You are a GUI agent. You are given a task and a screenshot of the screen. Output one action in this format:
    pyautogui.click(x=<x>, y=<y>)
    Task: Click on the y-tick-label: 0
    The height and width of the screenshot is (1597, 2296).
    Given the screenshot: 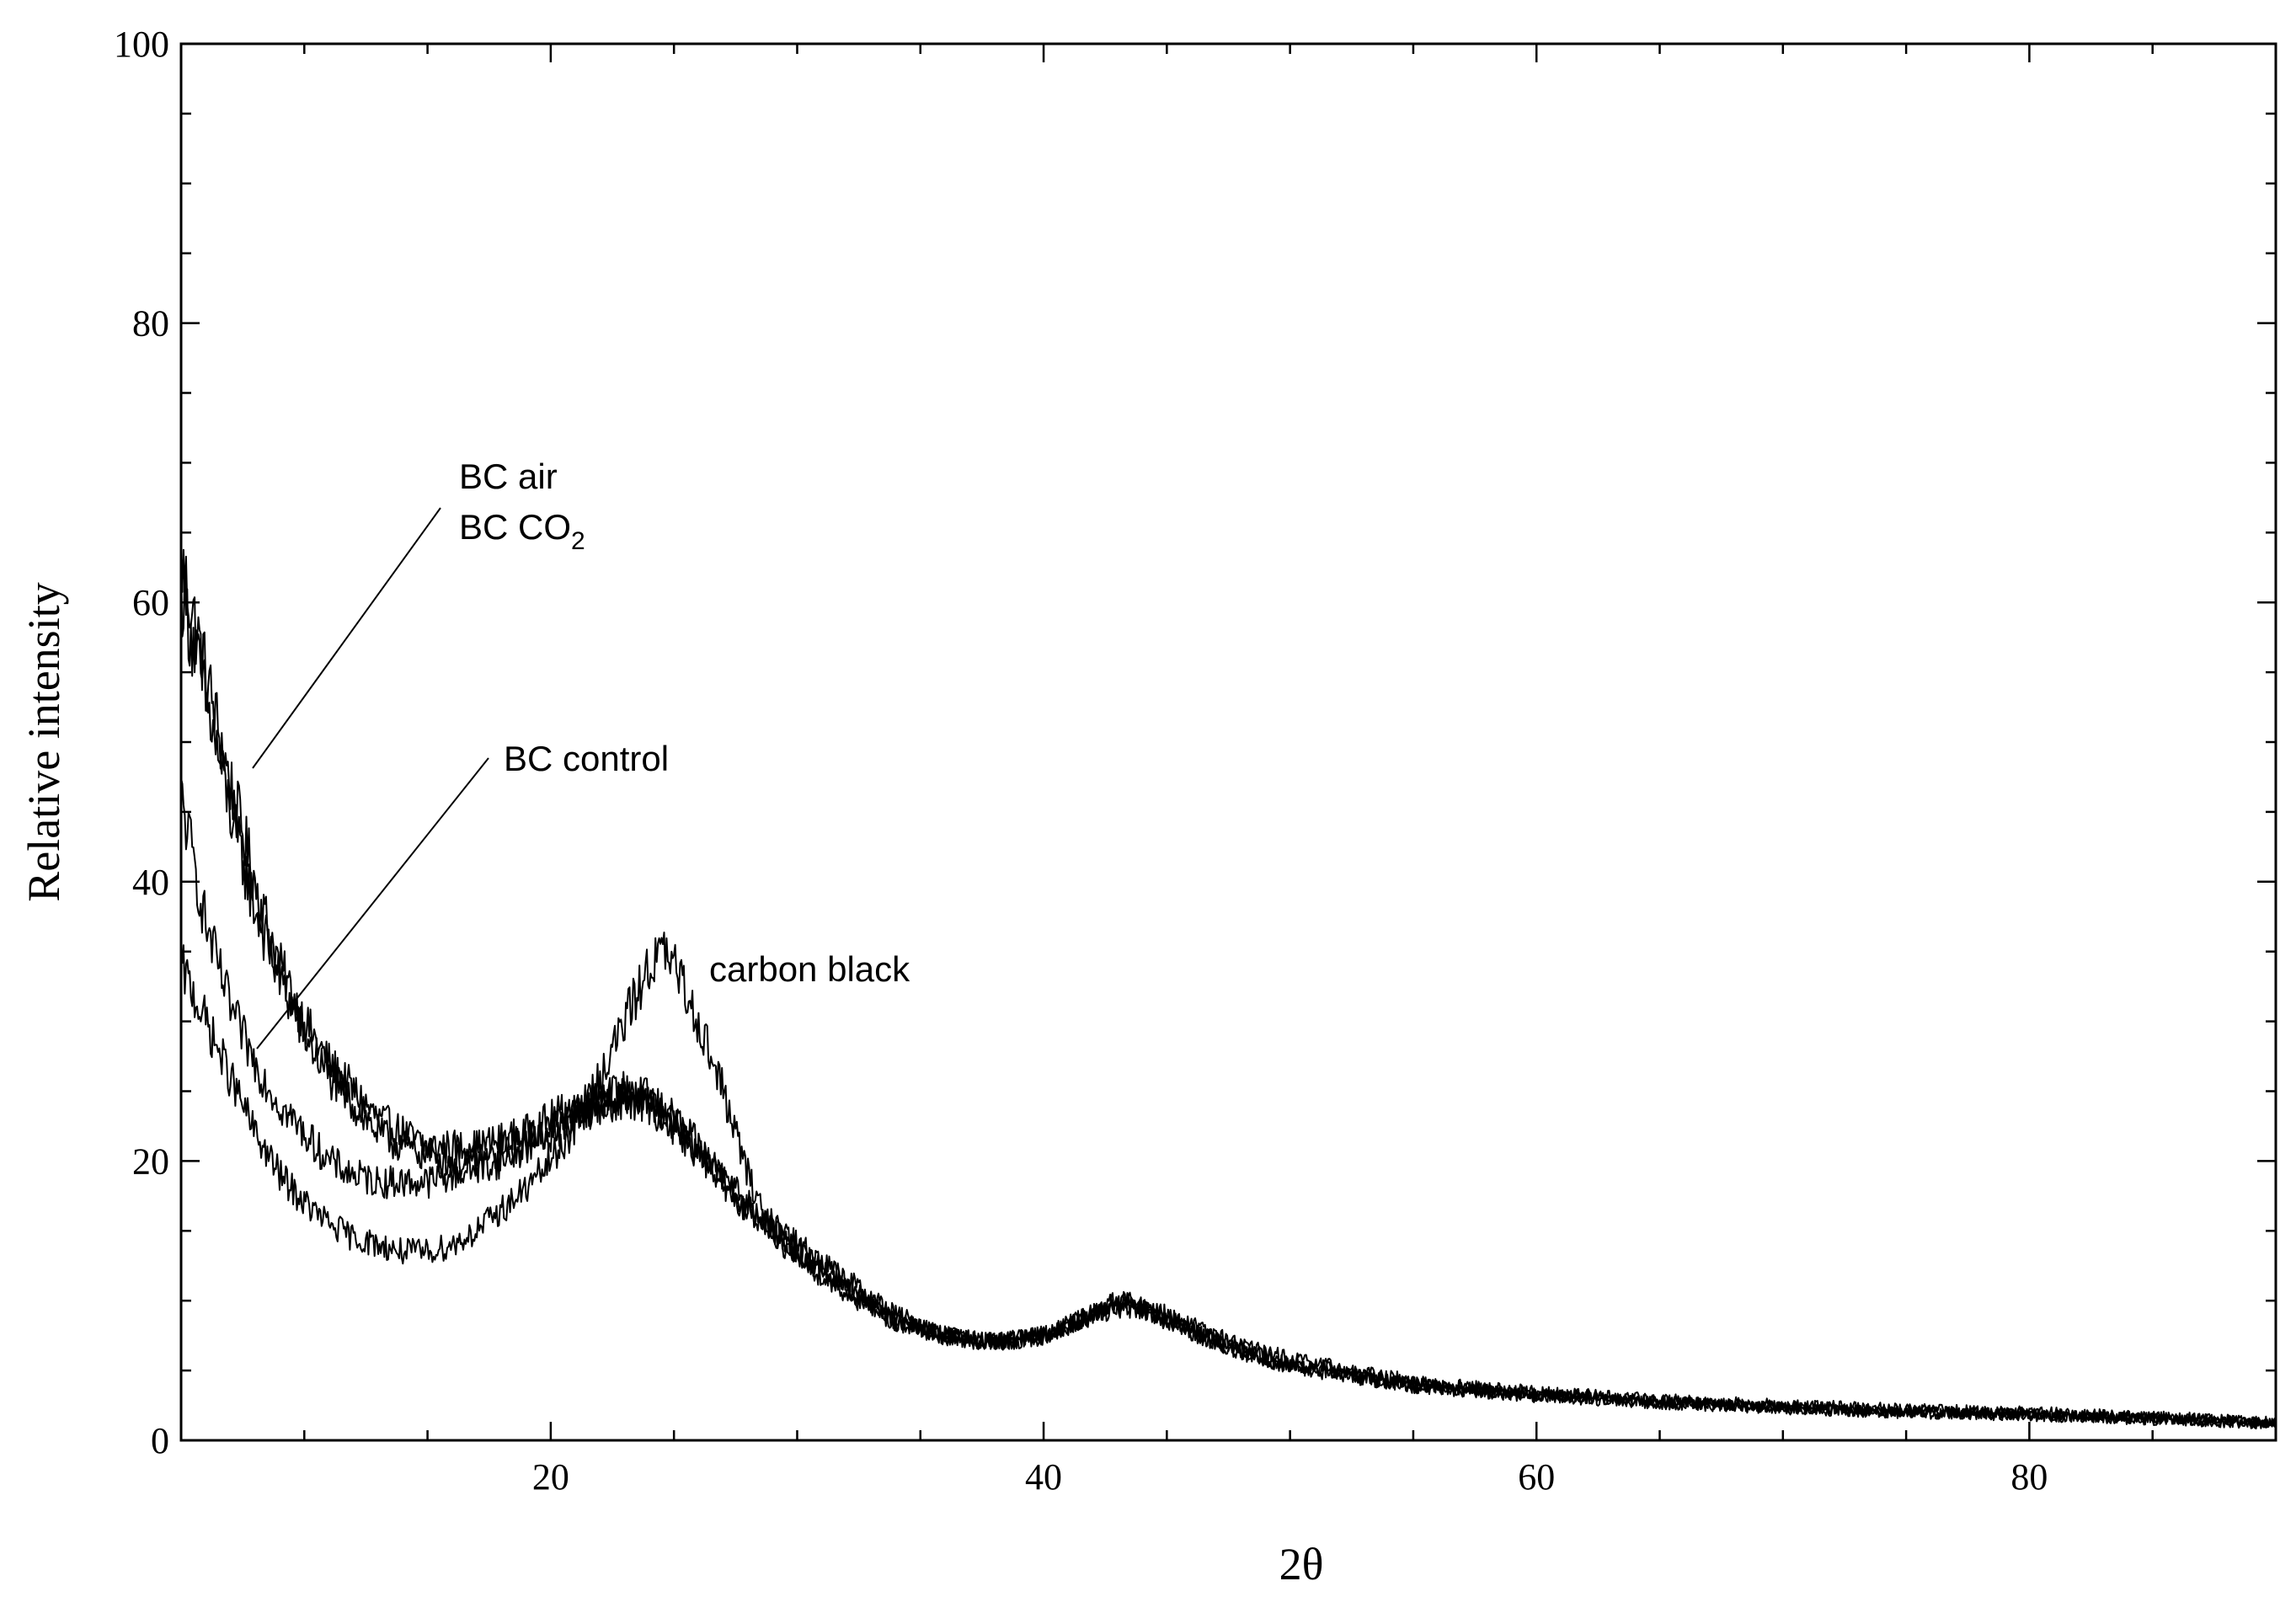 What is the action you would take?
    pyautogui.click(x=160, y=1440)
    